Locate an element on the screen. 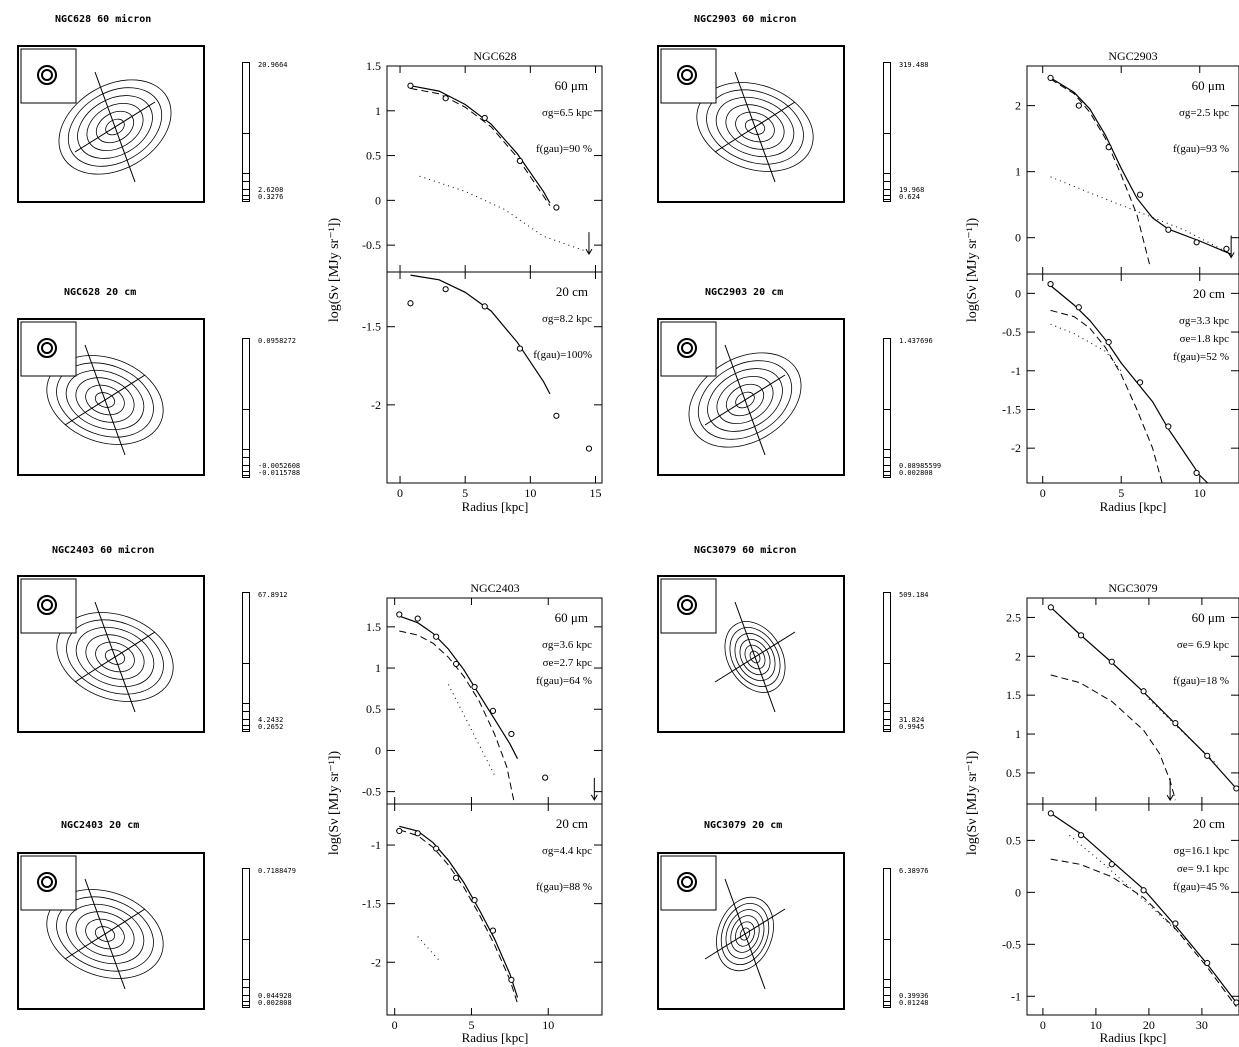  panel-bottom: -1 -1.5 -2 0 5 10 20 cm σg=4.4 kpc f(gau)=88 % is located at coordinates (482, 917).